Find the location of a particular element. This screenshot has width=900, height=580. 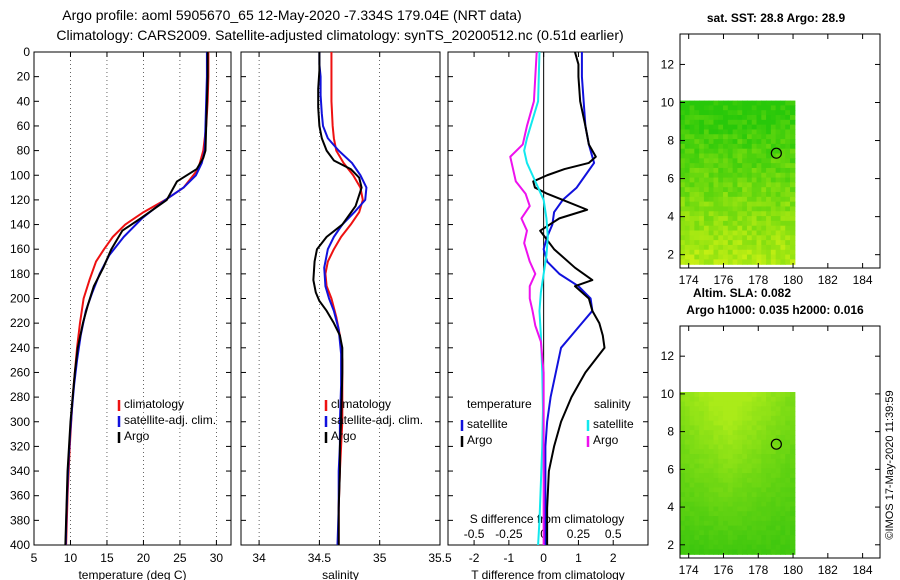

map-x-tick-label: 178 is located at coordinates (758, 570).